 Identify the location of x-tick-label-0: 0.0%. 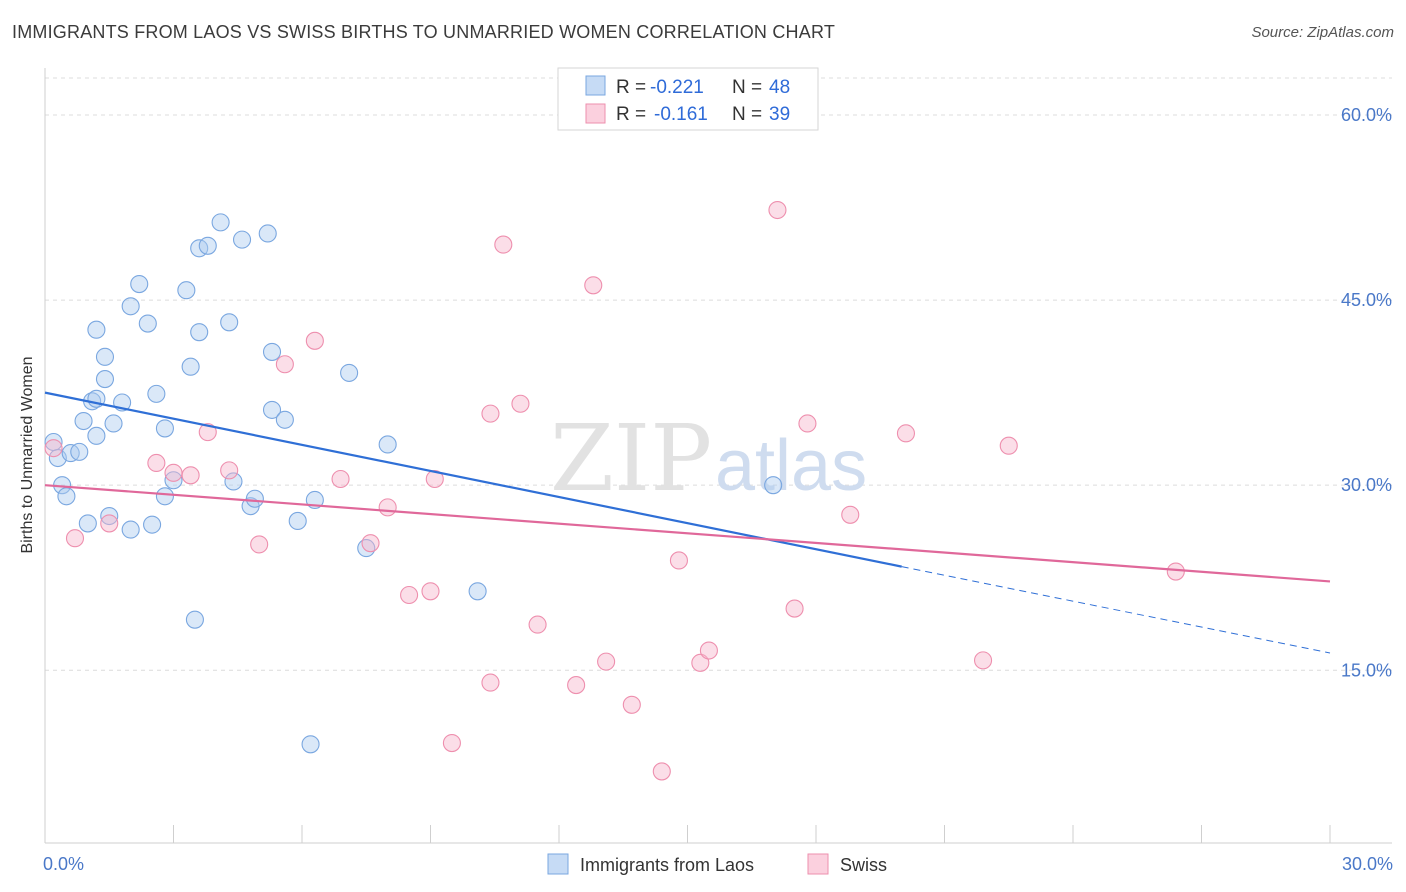
(63, 864).